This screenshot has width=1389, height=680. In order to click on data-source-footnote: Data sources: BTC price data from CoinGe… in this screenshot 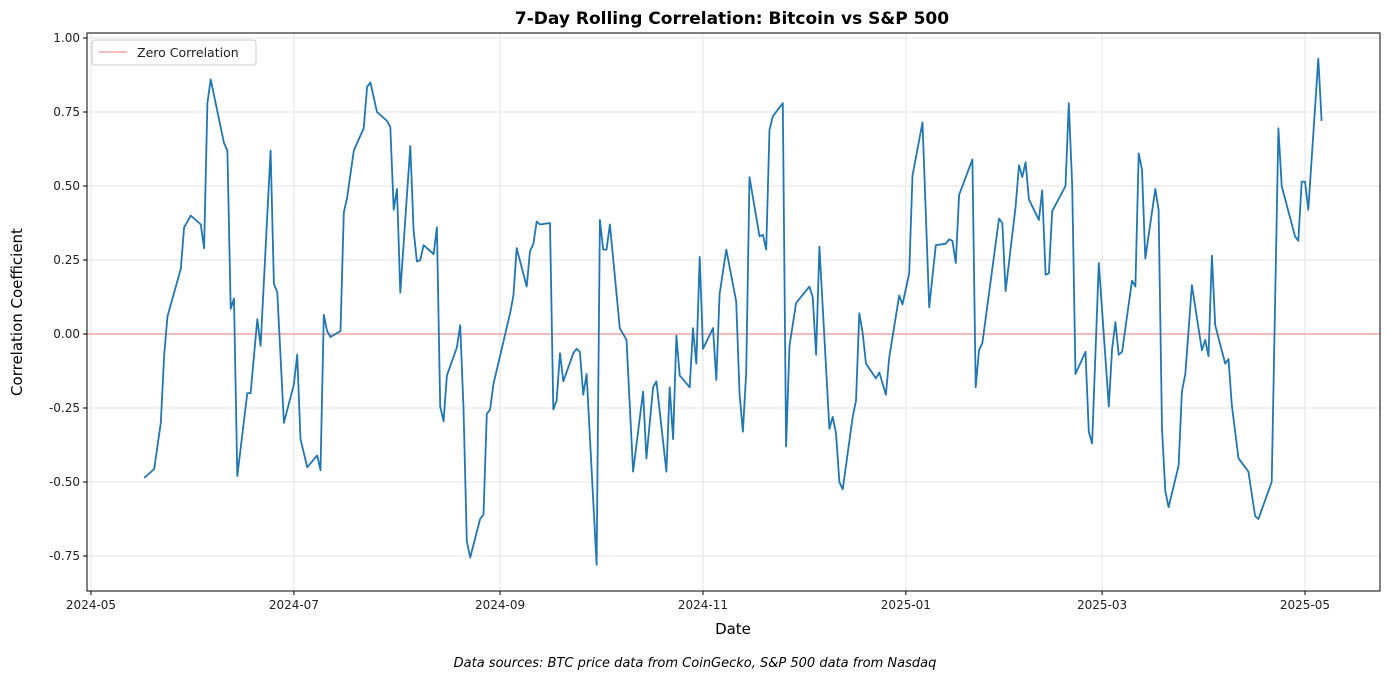, I will do `click(695, 663)`.